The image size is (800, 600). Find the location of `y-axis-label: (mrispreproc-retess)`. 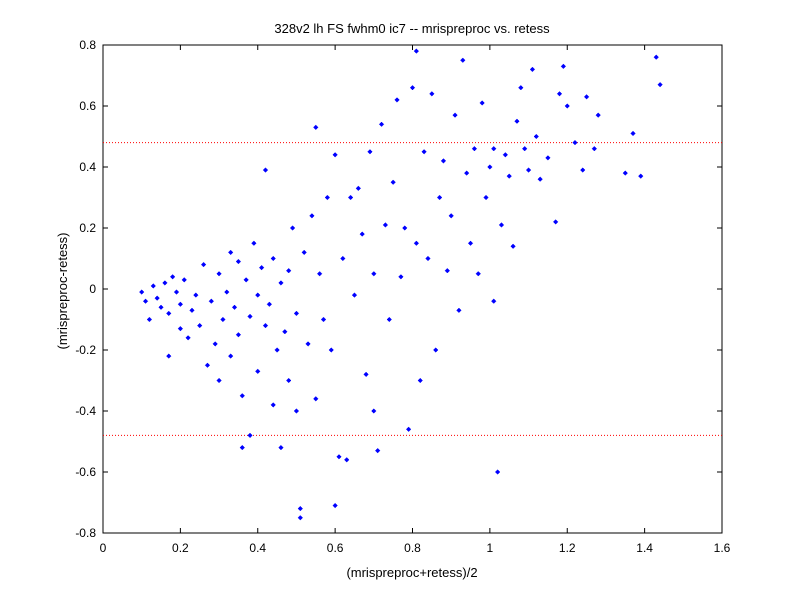

y-axis-label: (mrispreproc-retess) is located at coordinates (62, 290).